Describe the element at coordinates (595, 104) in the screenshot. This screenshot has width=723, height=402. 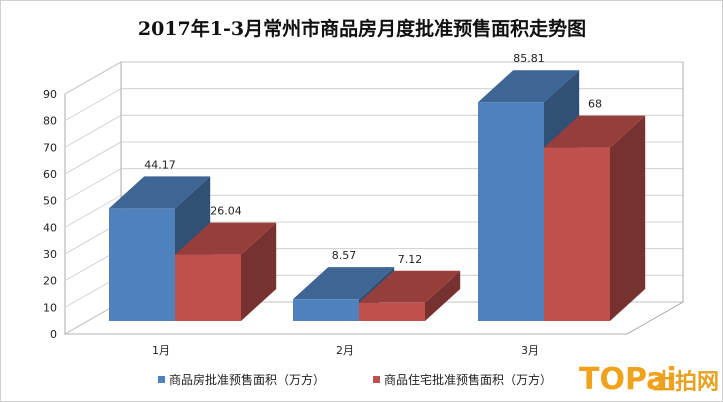
I see `data-label: 68` at that location.